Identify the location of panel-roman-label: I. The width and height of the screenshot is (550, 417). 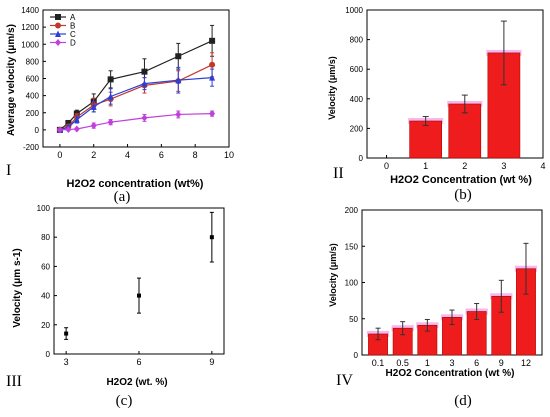
(8, 170).